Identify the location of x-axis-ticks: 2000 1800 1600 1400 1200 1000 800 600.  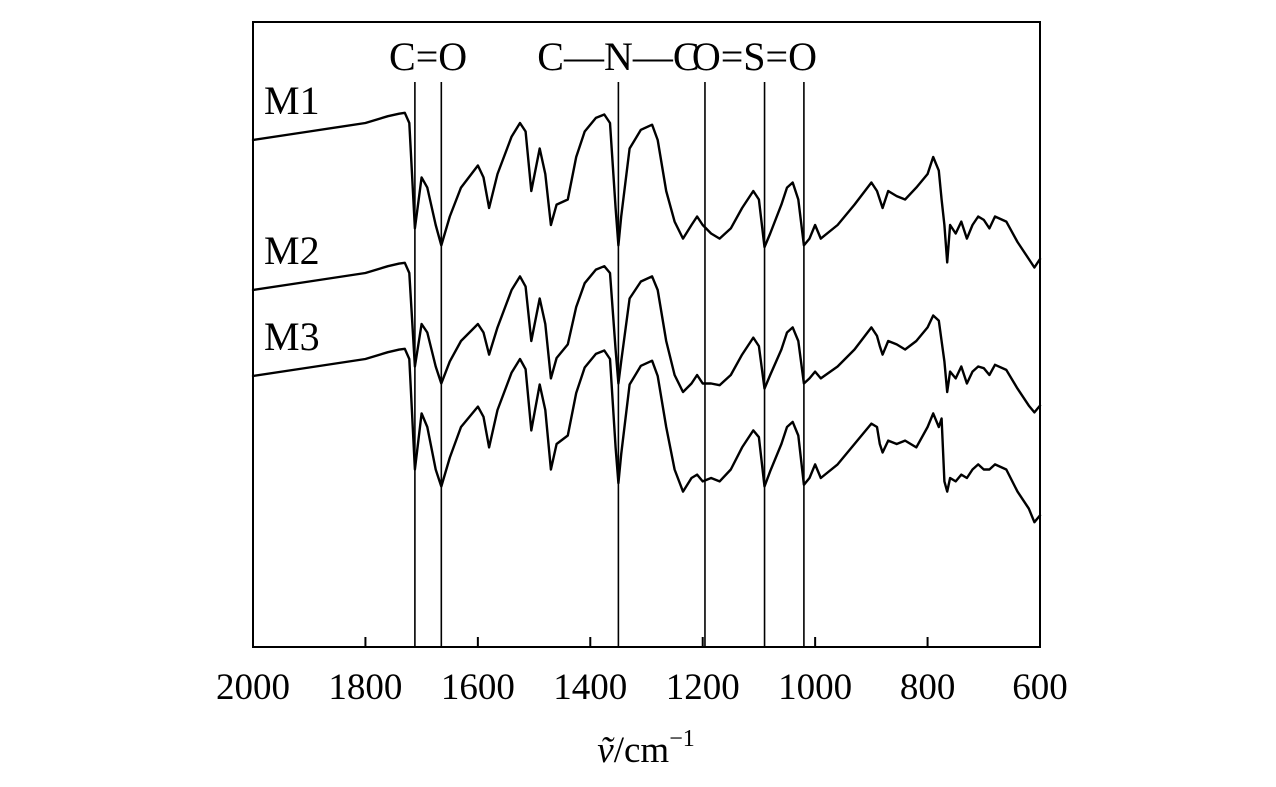
(642, 672).